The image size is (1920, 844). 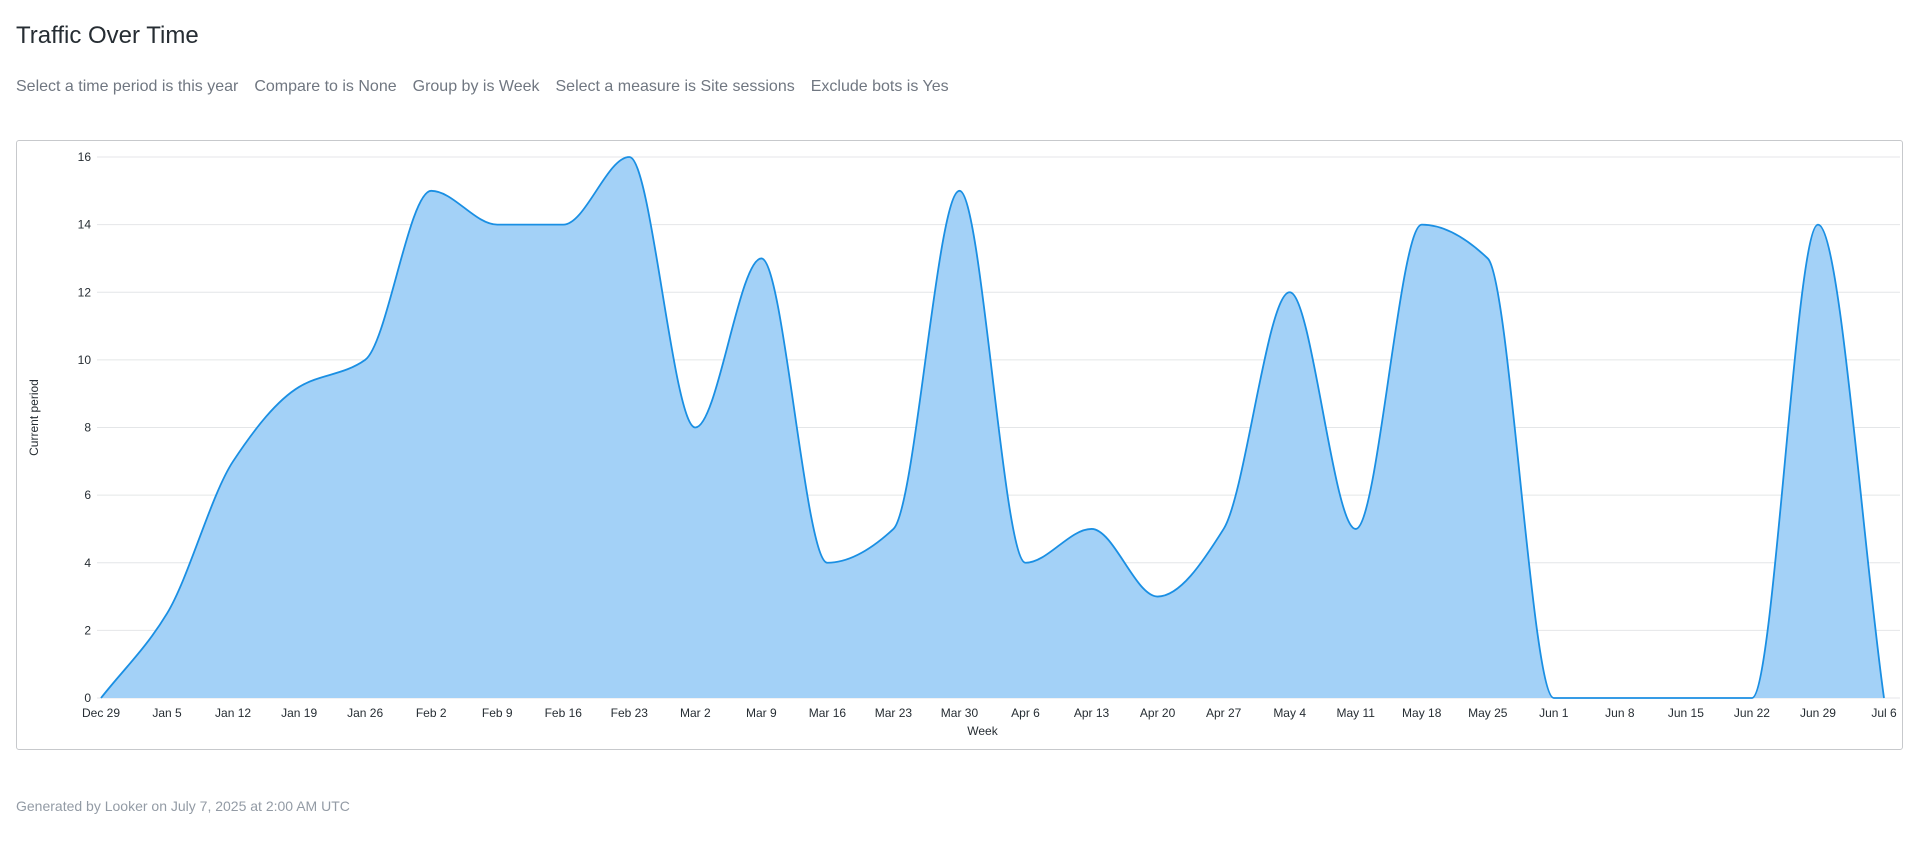 What do you see at coordinates (85, 360) in the screenshot?
I see `y-tick-label: 10` at bounding box center [85, 360].